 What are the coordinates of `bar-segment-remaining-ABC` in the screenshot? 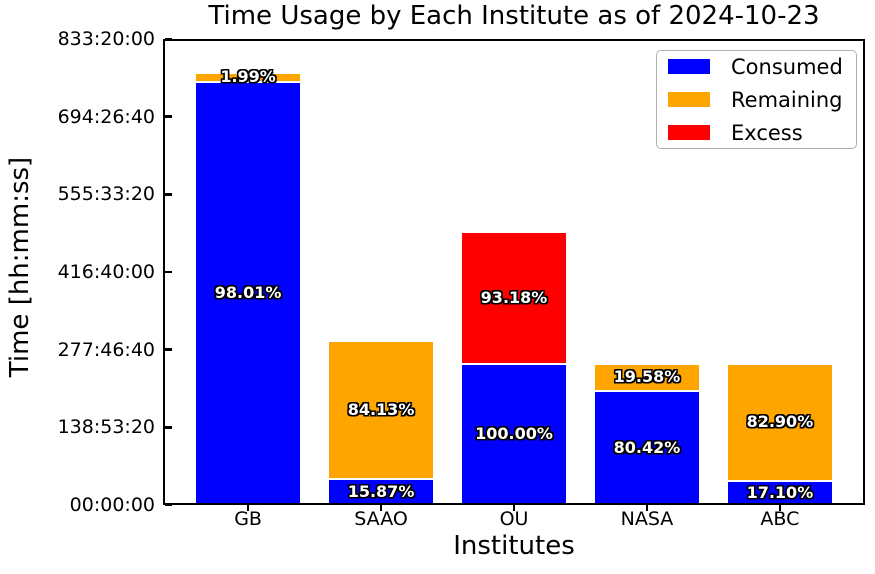 It's located at (780, 422).